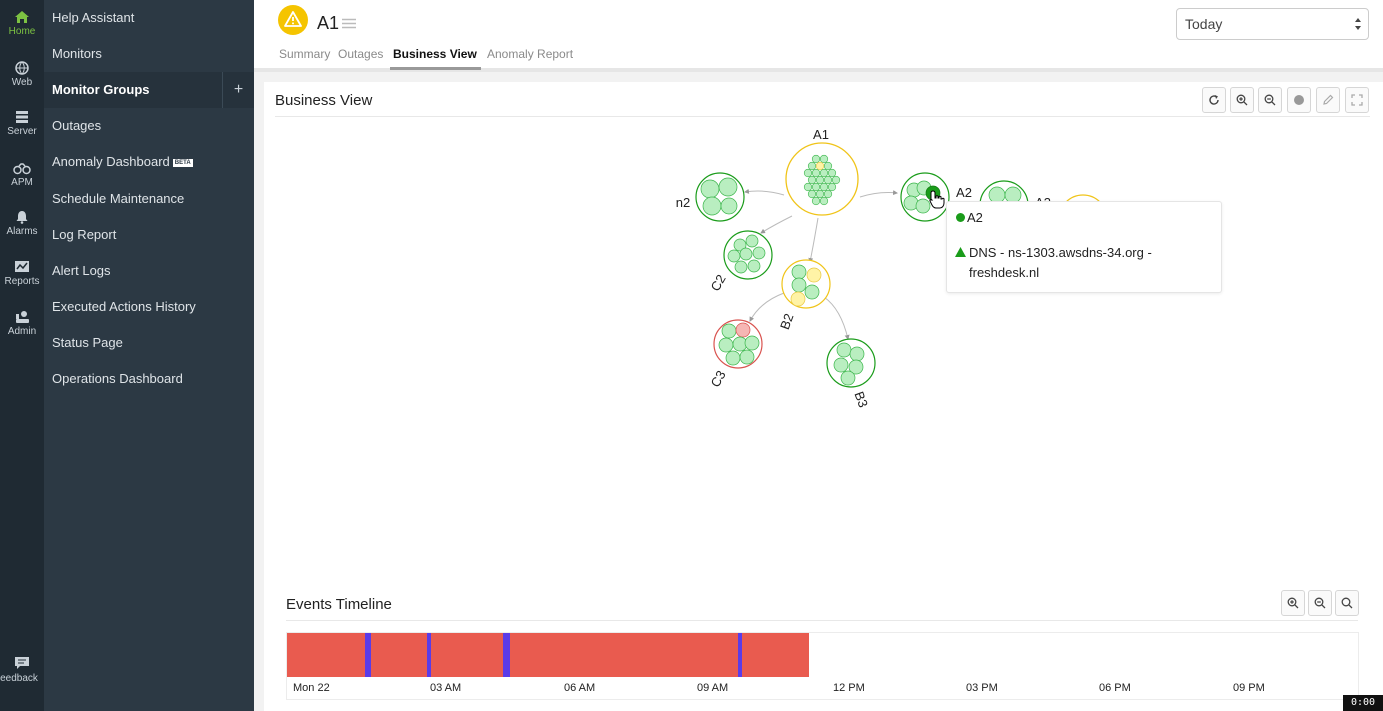 The height and width of the screenshot is (711, 1383). What do you see at coordinates (813, 240) in the screenshot?
I see `edge-a1-b2` at bounding box center [813, 240].